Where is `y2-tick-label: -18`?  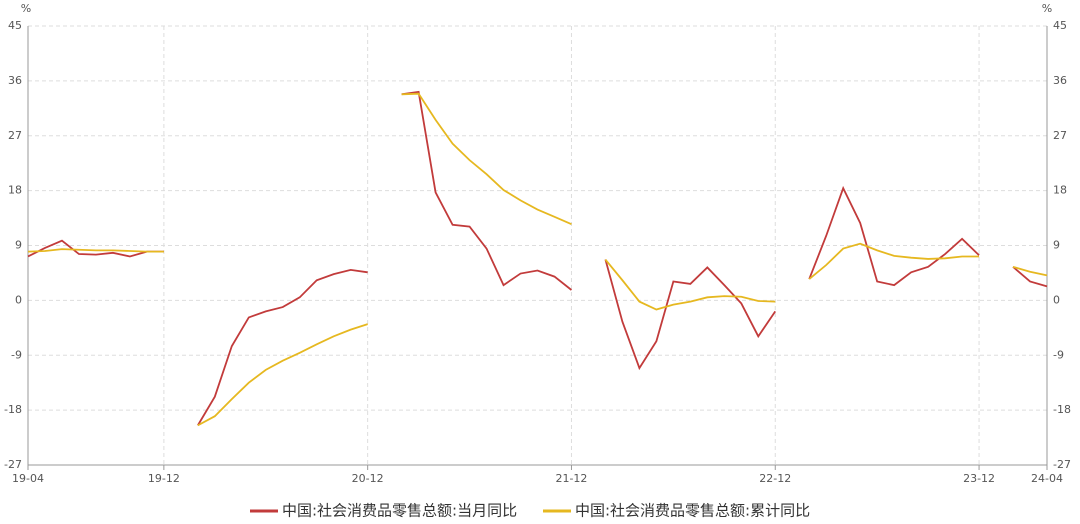
y2-tick-label: -18 is located at coordinates (1062, 409).